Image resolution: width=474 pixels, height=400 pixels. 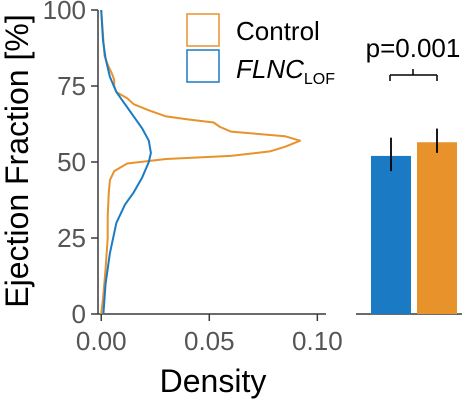 What do you see at coordinates (413, 48) in the screenshot?
I see `p-value-label: p=0.001` at bounding box center [413, 48].